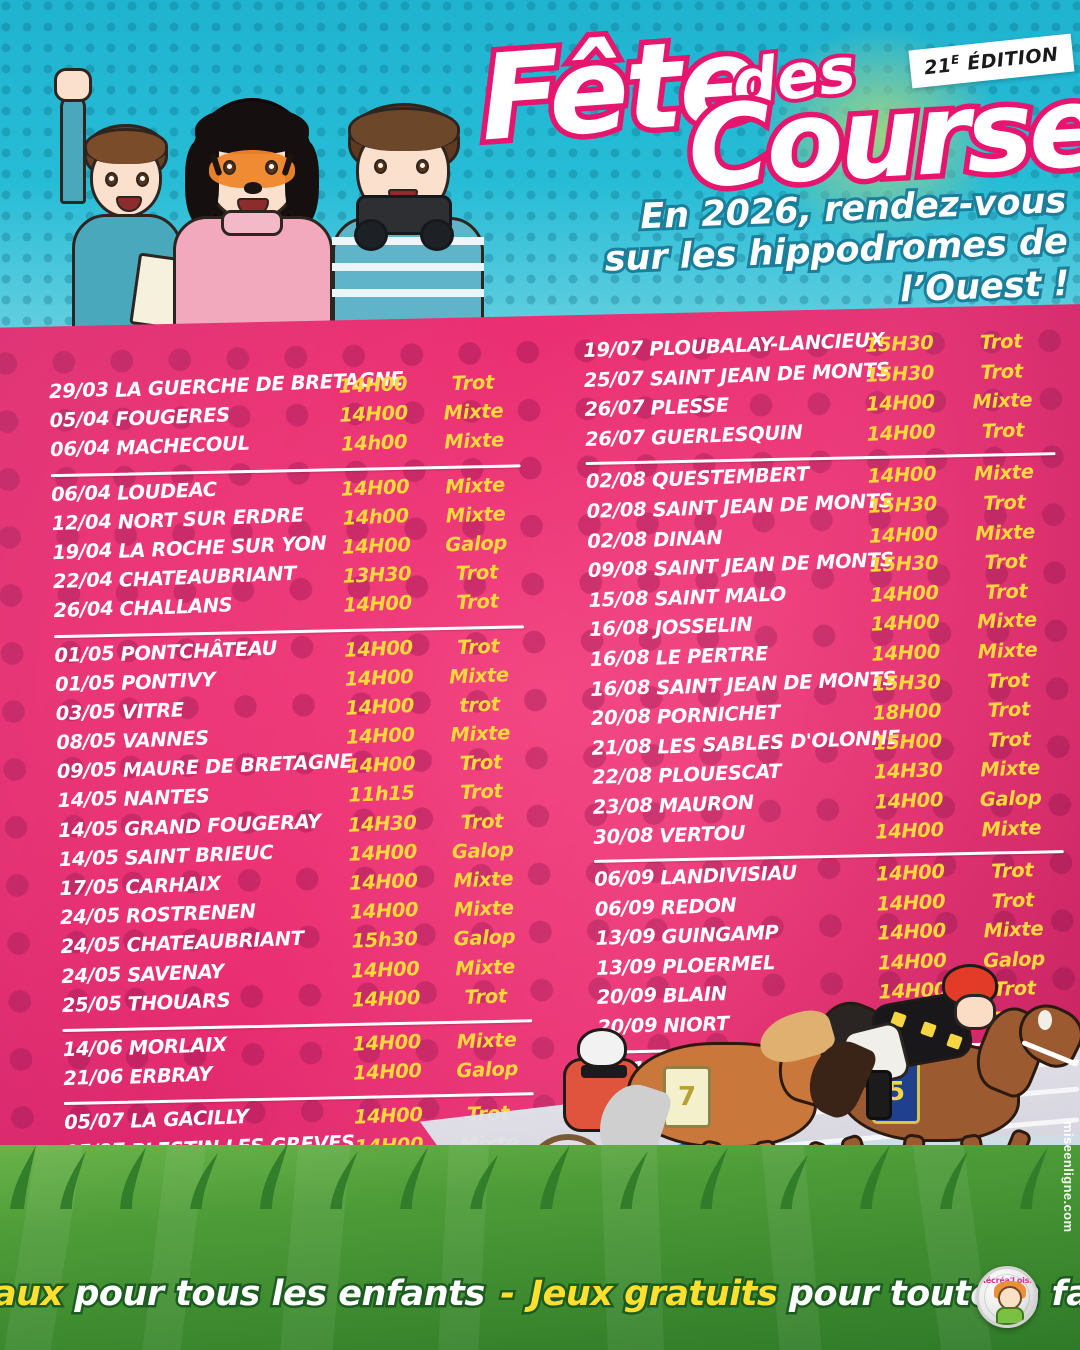 The image size is (1080, 1350). I want to click on race-time: 11h15, so click(381, 794).